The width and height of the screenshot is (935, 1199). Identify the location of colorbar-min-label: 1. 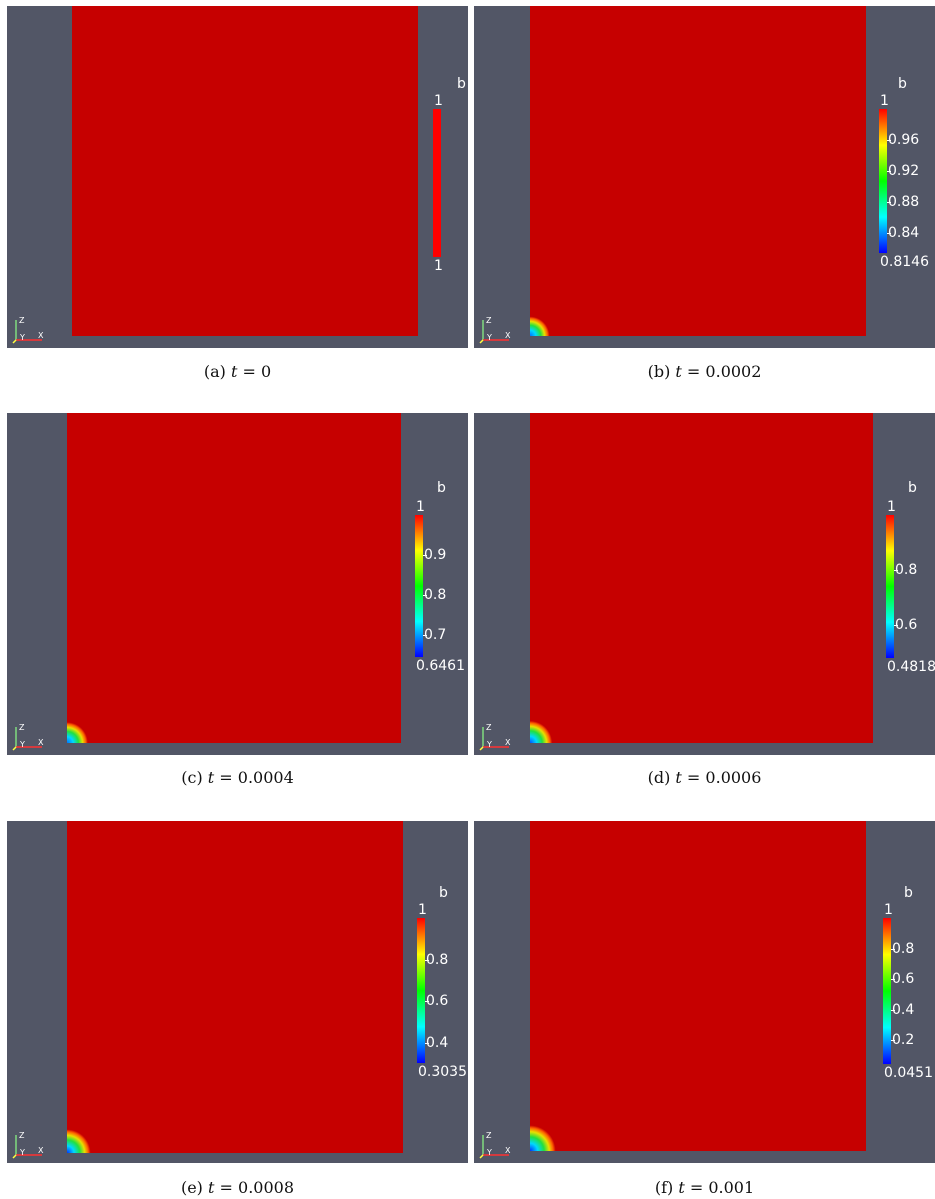
(438, 266).